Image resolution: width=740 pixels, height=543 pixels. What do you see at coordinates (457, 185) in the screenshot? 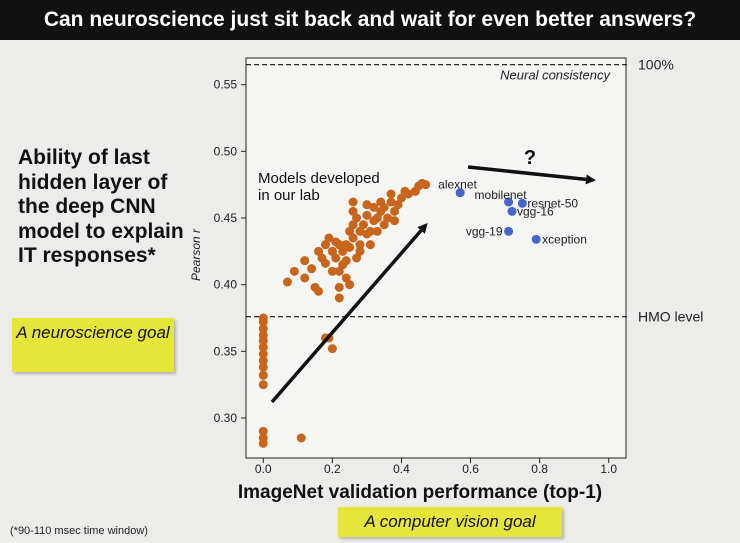
I see `point-label: alexnet` at bounding box center [457, 185].